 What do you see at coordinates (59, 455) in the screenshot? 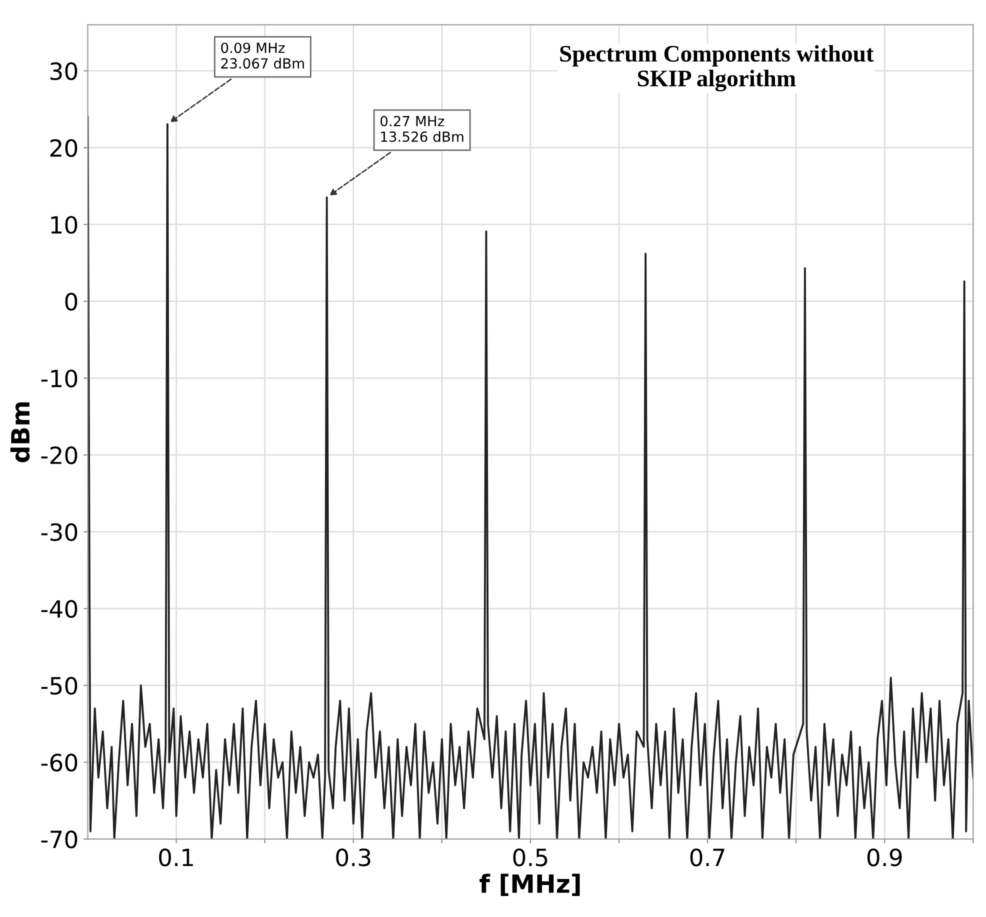
I see `y-tick-label: -20` at bounding box center [59, 455].